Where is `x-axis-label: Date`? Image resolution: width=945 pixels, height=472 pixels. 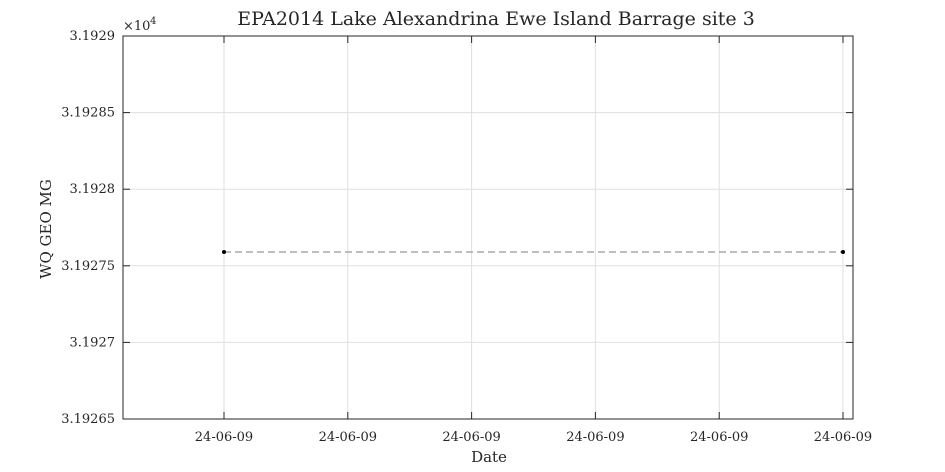
x-axis-label: Date is located at coordinates (489, 457).